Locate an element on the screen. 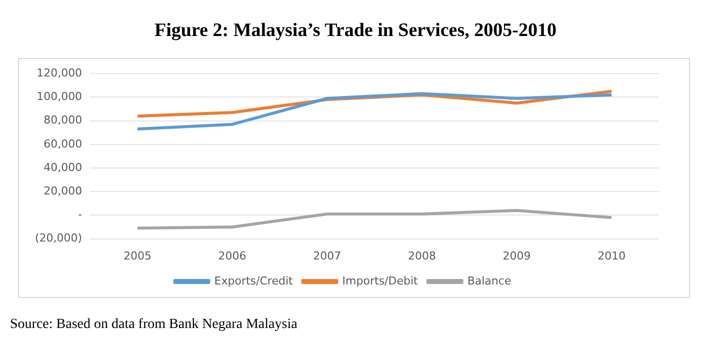 The height and width of the screenshot is (349, 711). x-tick-label: 2010 is located at coordinates (612, 255).